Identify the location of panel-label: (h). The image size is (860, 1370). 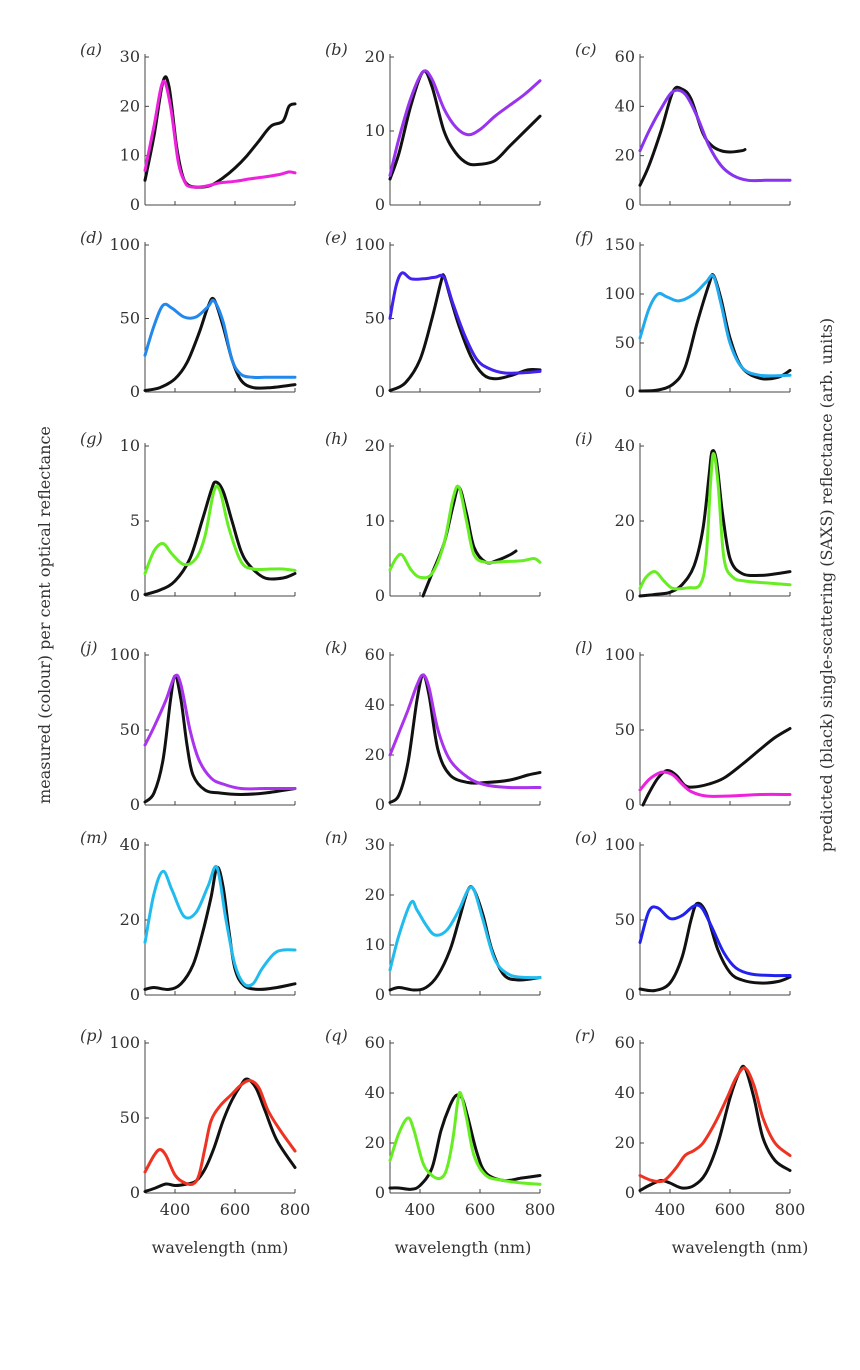
(336, 438).